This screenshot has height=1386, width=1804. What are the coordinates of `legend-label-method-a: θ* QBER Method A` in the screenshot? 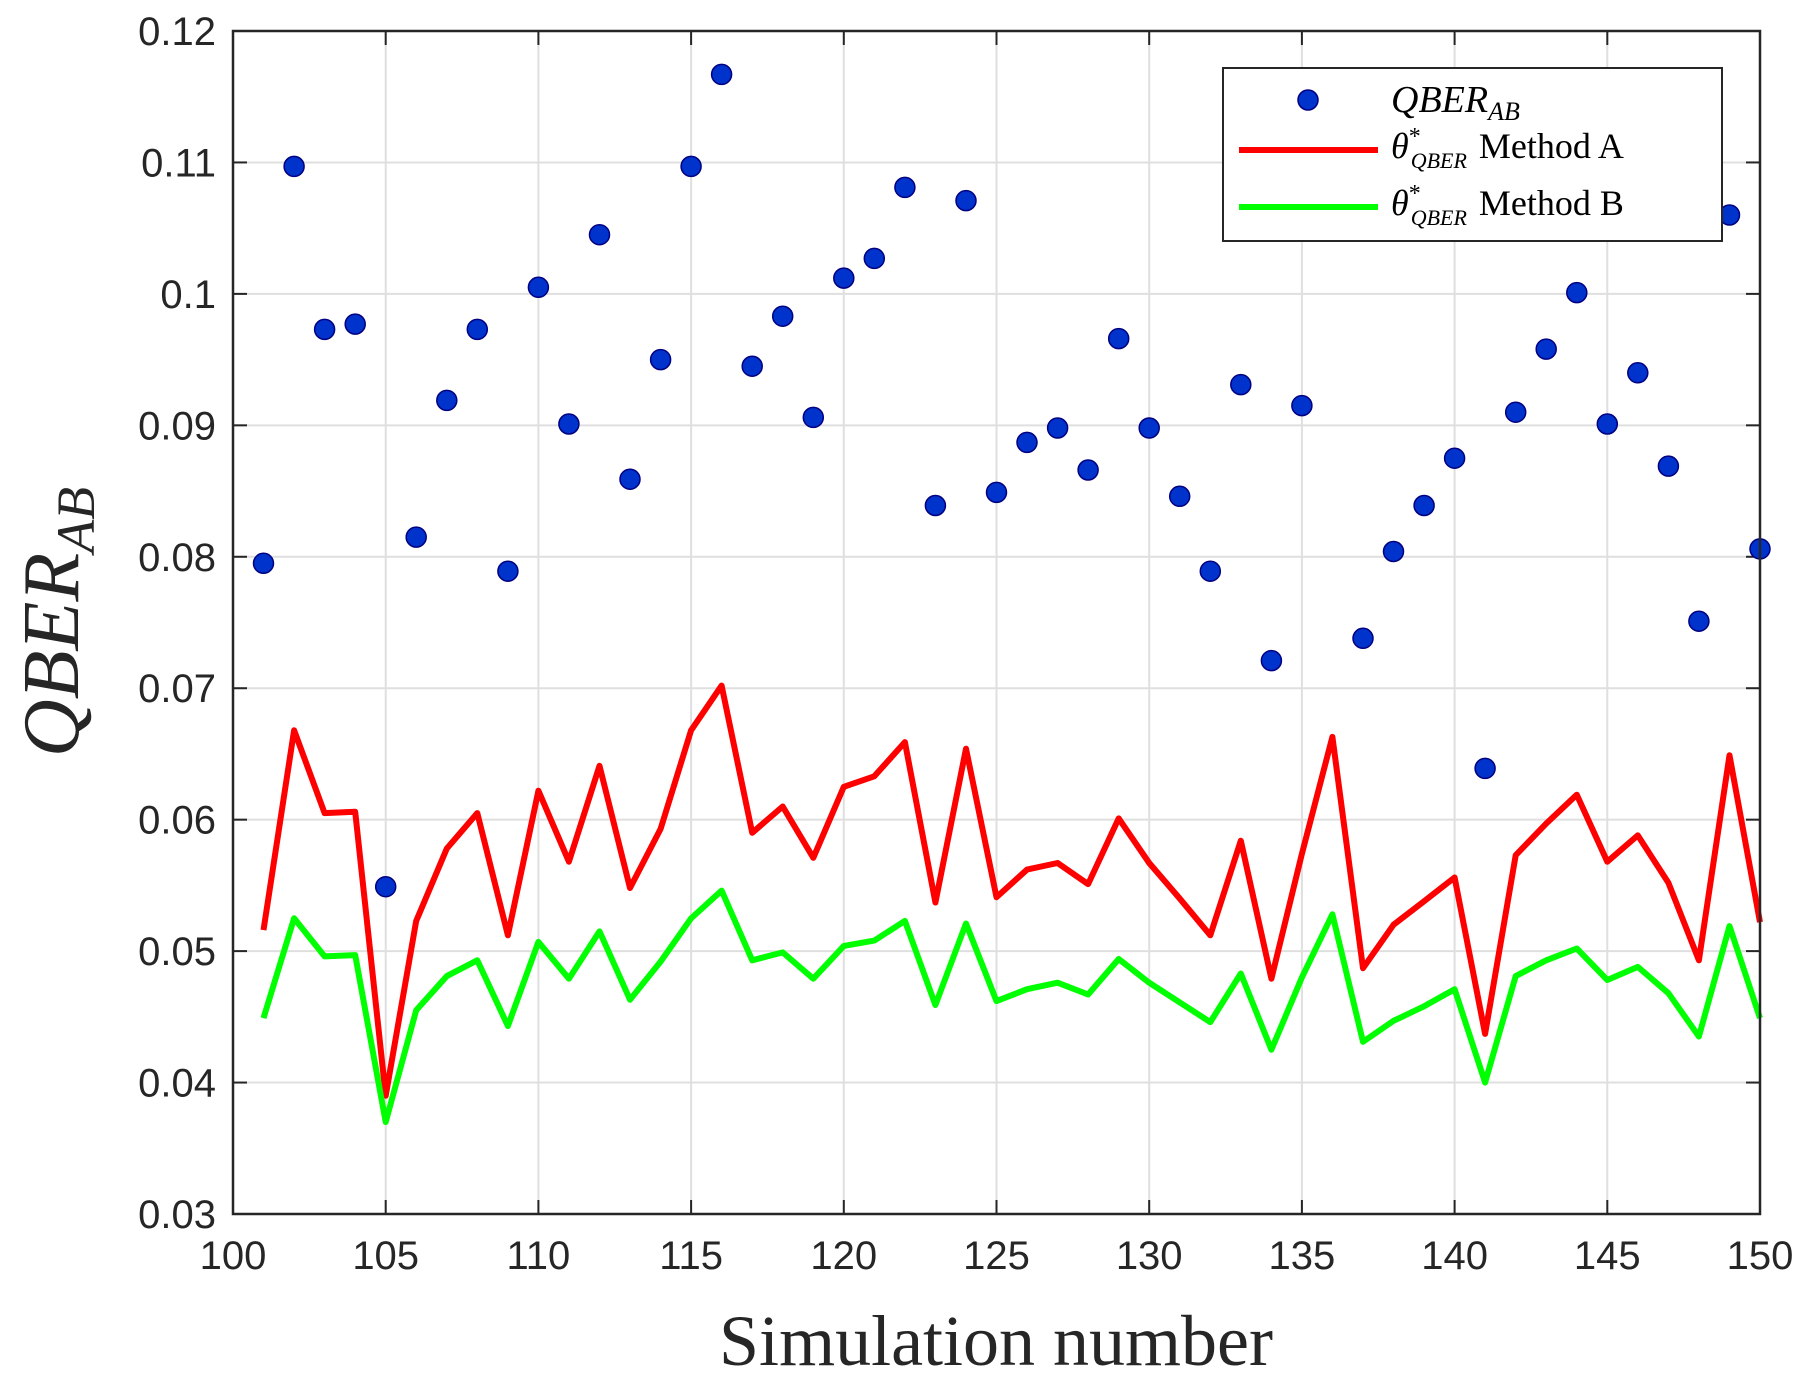 It's located at (1507, 148).